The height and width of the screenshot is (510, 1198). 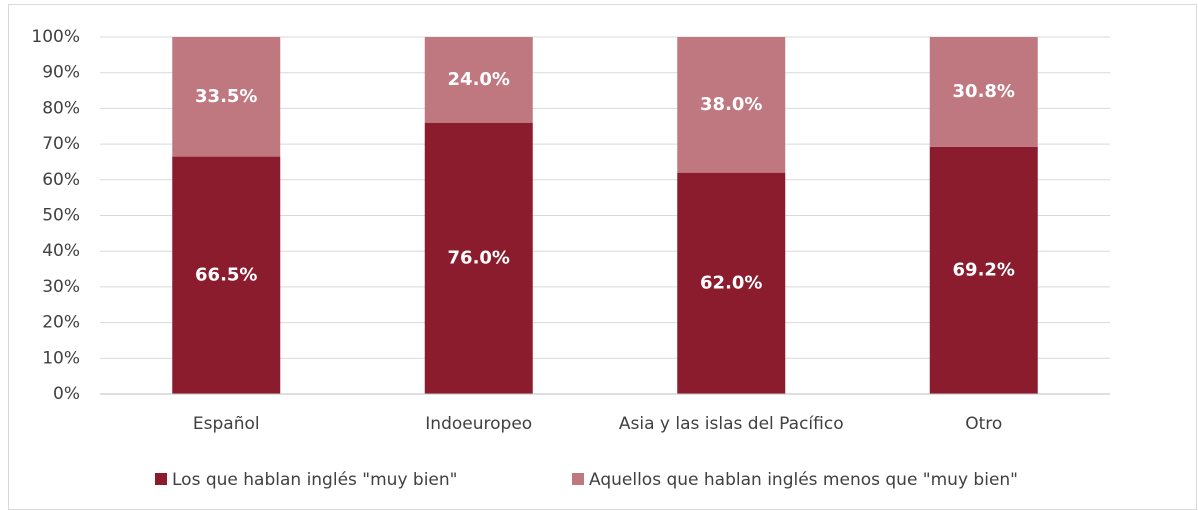 I want to click on data-label: 69.2%, so click(x=984, y=269).